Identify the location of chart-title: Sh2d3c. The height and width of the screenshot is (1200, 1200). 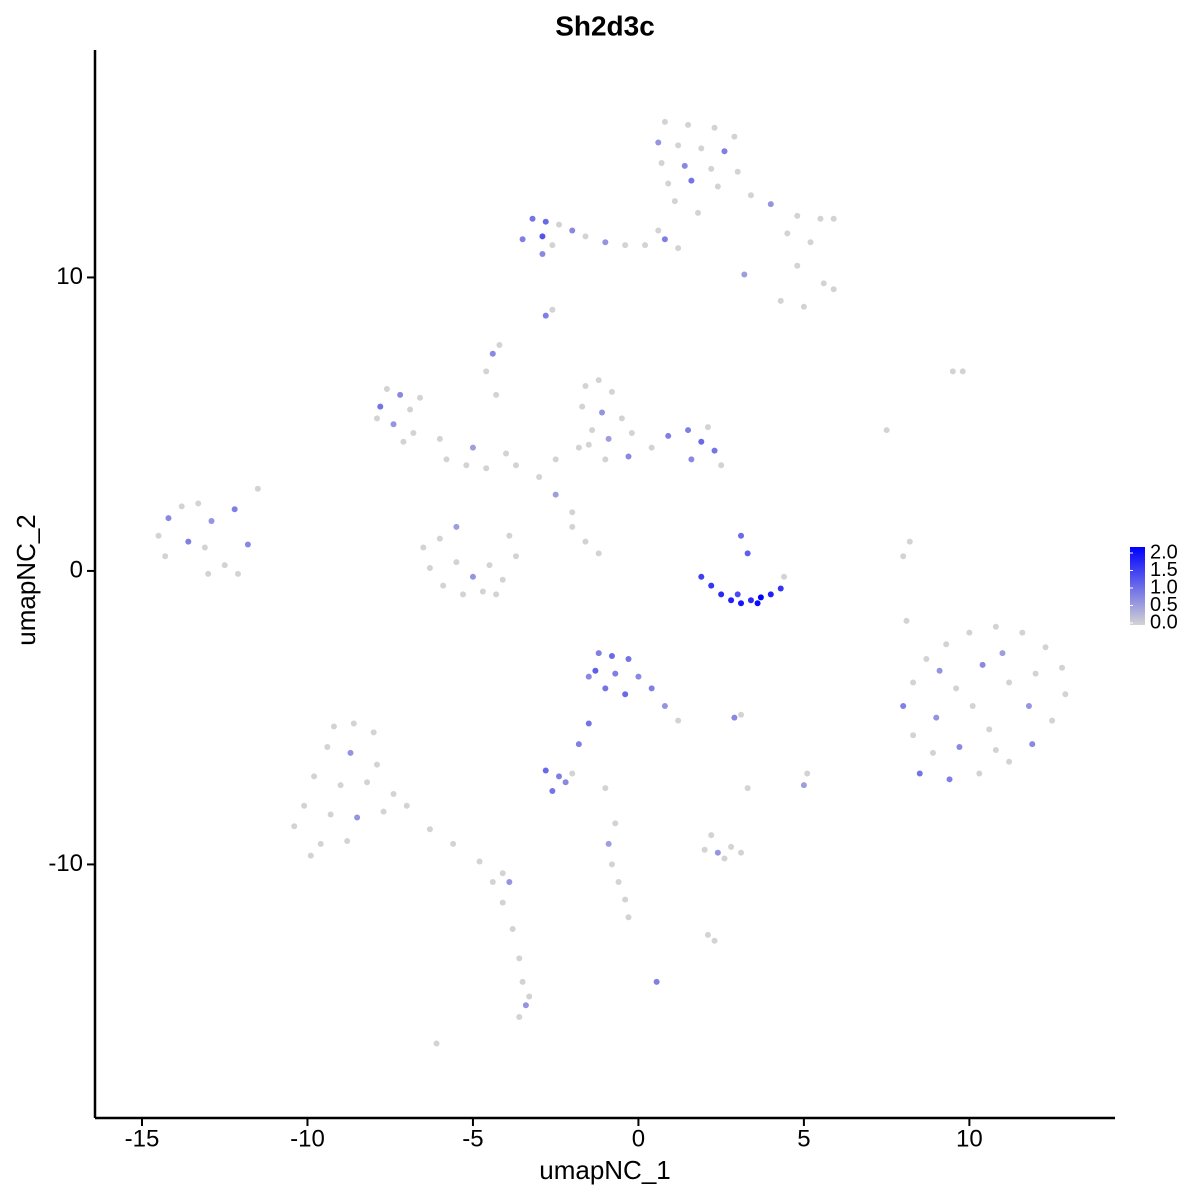
(605, 25).